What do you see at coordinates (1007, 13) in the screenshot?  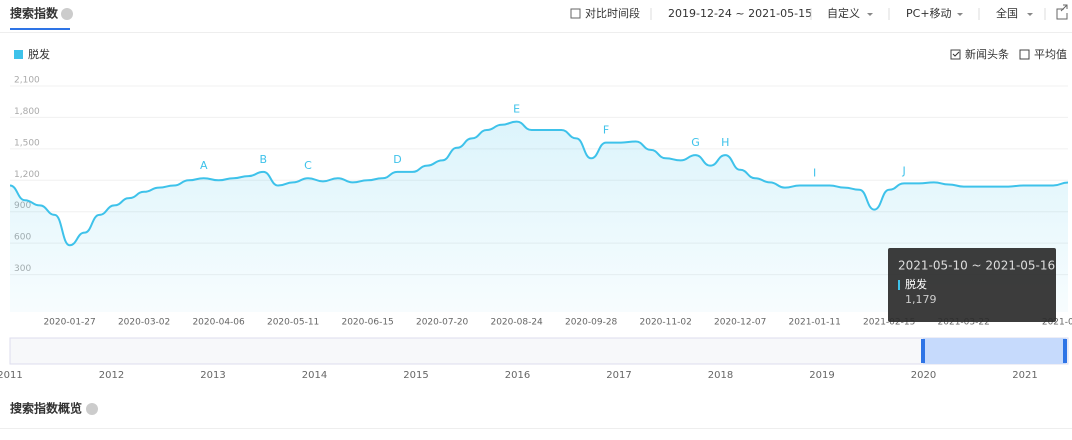 I see `region-select: 全国` at bounding box center [1007, 13].